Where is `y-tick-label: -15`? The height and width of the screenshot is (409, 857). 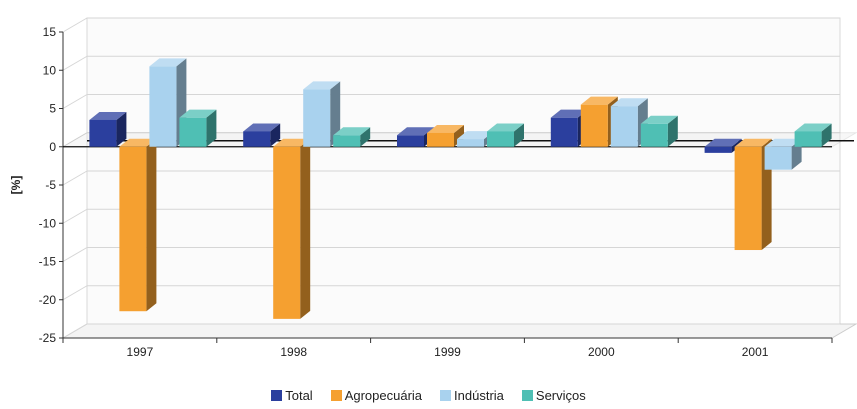
y-tick-label: -15 is located at coordinates (48, 262).